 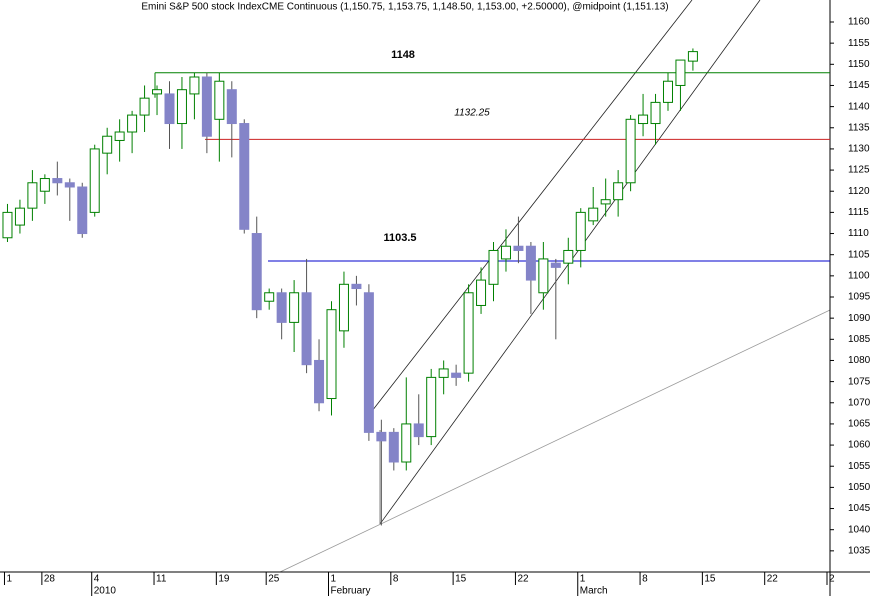 I want to click on y-tick-label: 1045, so click(x=859, y=508).